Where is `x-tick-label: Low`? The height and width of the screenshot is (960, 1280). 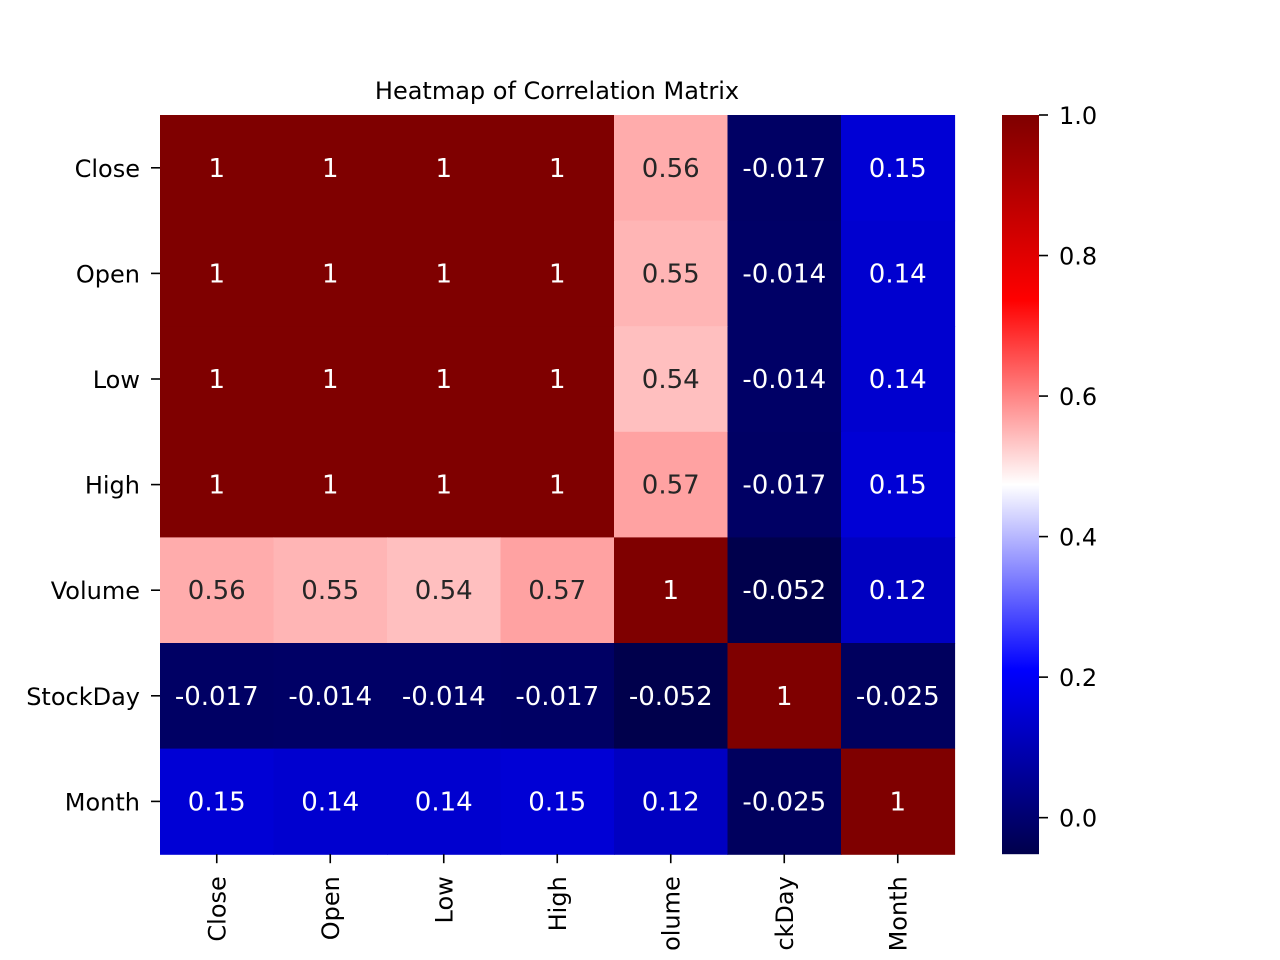 x-tick-label: Low is located at coordinates (445, 899).